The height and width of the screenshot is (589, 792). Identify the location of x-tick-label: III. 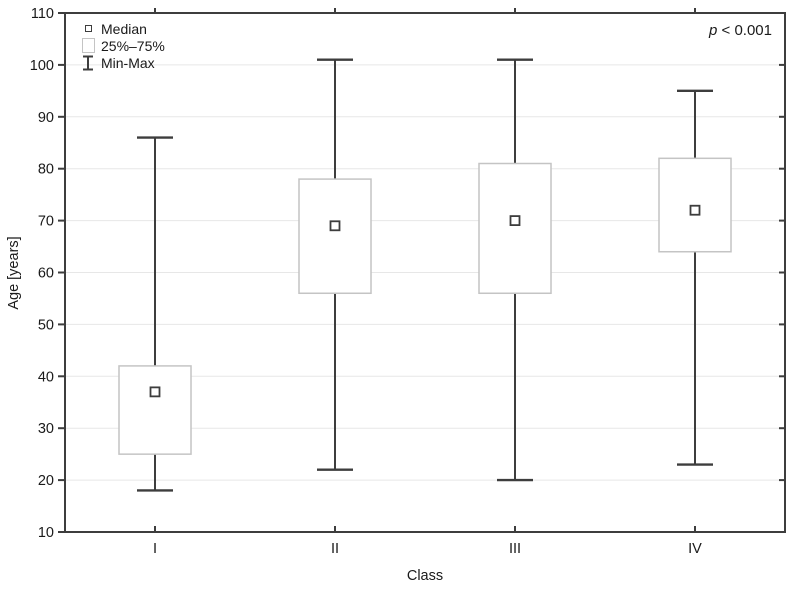
(515, 549).